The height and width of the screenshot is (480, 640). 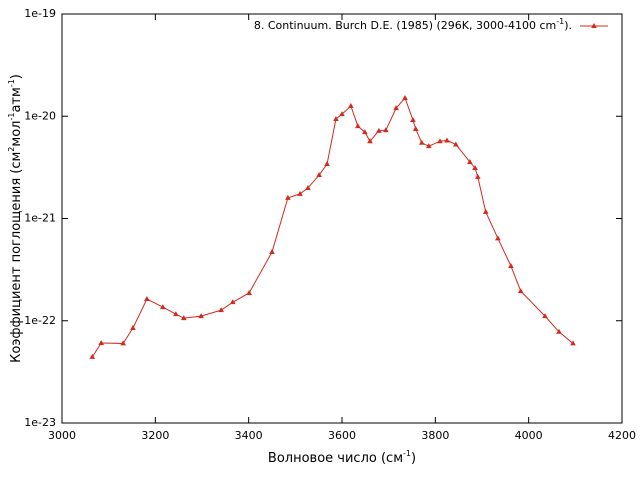 I want to click on y-axis-label: Коэффициент поглощения (см2мол-1атм-1), so click(x=15, y=218).